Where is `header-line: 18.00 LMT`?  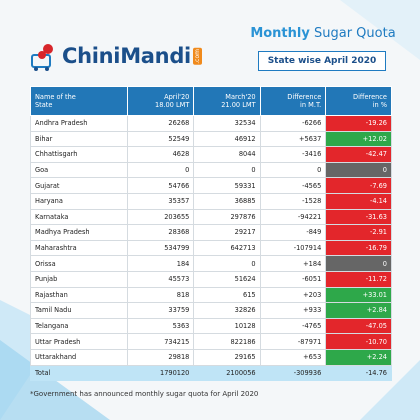 header-line: 18.00 LMT is located at coordinates (172, 105).